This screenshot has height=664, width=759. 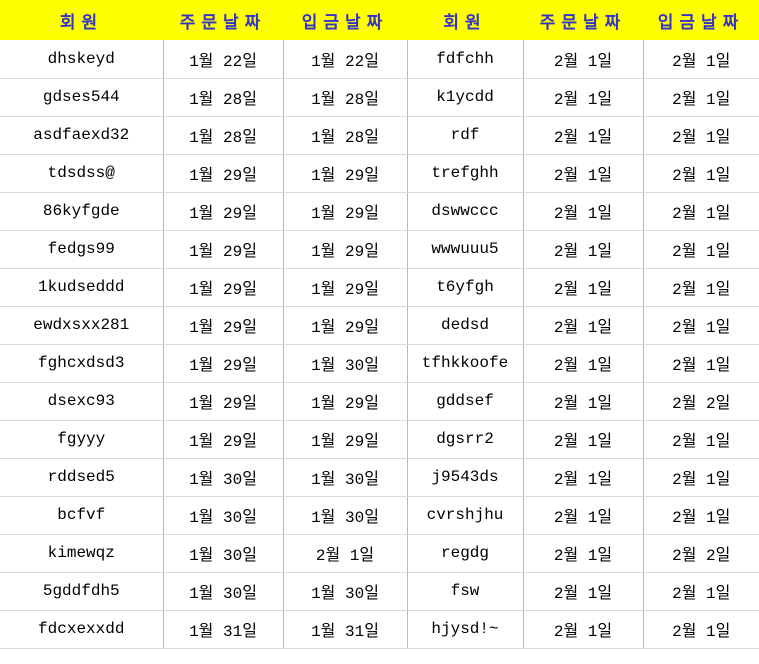 What do you see at coordinates (464, 249) in the screenshot?
I see `member-cell: wwwuuu5` at bounding box center [464, 249].